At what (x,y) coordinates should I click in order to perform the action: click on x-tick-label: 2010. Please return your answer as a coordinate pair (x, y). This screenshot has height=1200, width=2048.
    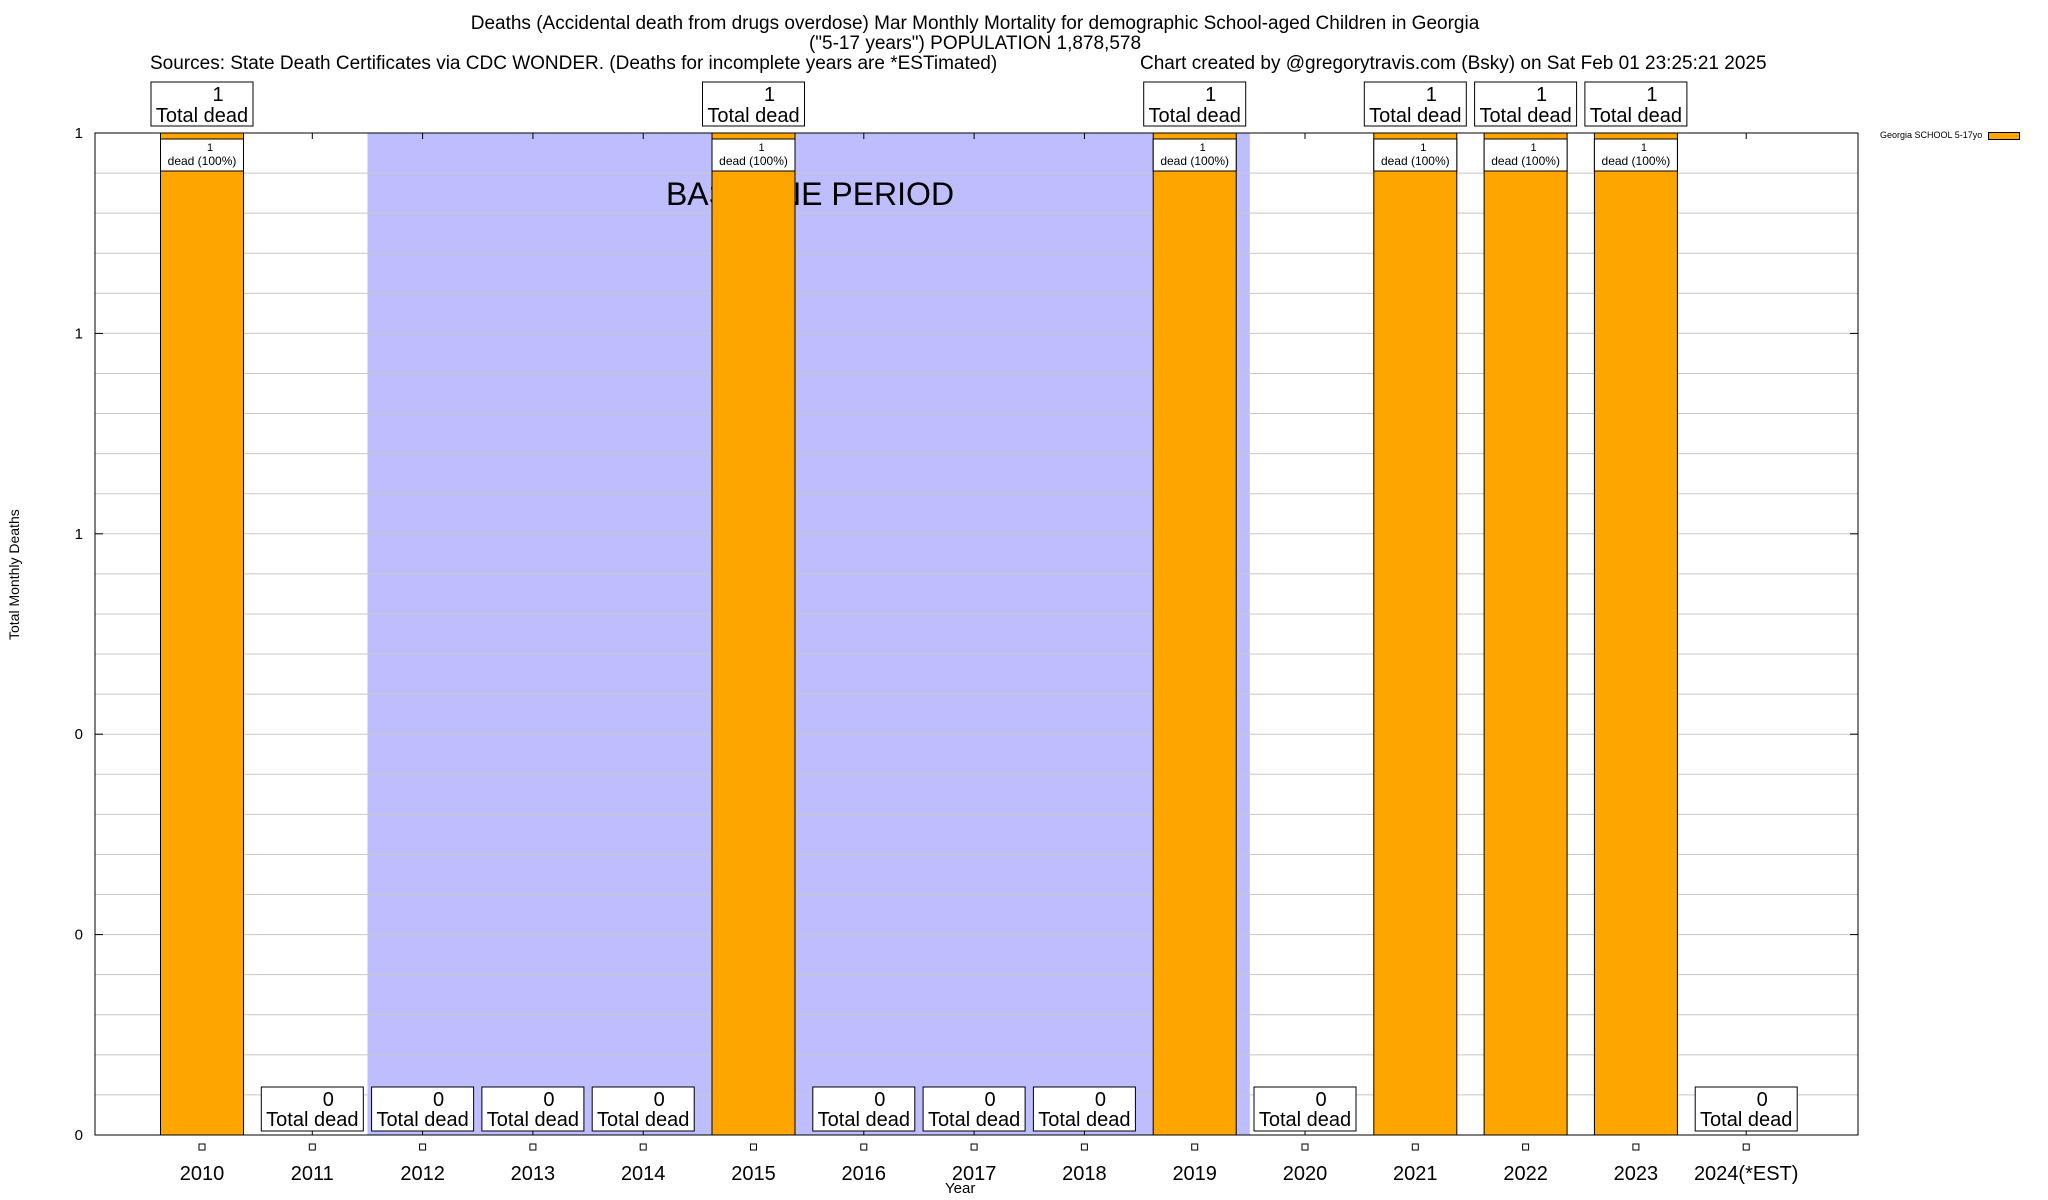
    Looking at the image, I should click on (202, 1174).